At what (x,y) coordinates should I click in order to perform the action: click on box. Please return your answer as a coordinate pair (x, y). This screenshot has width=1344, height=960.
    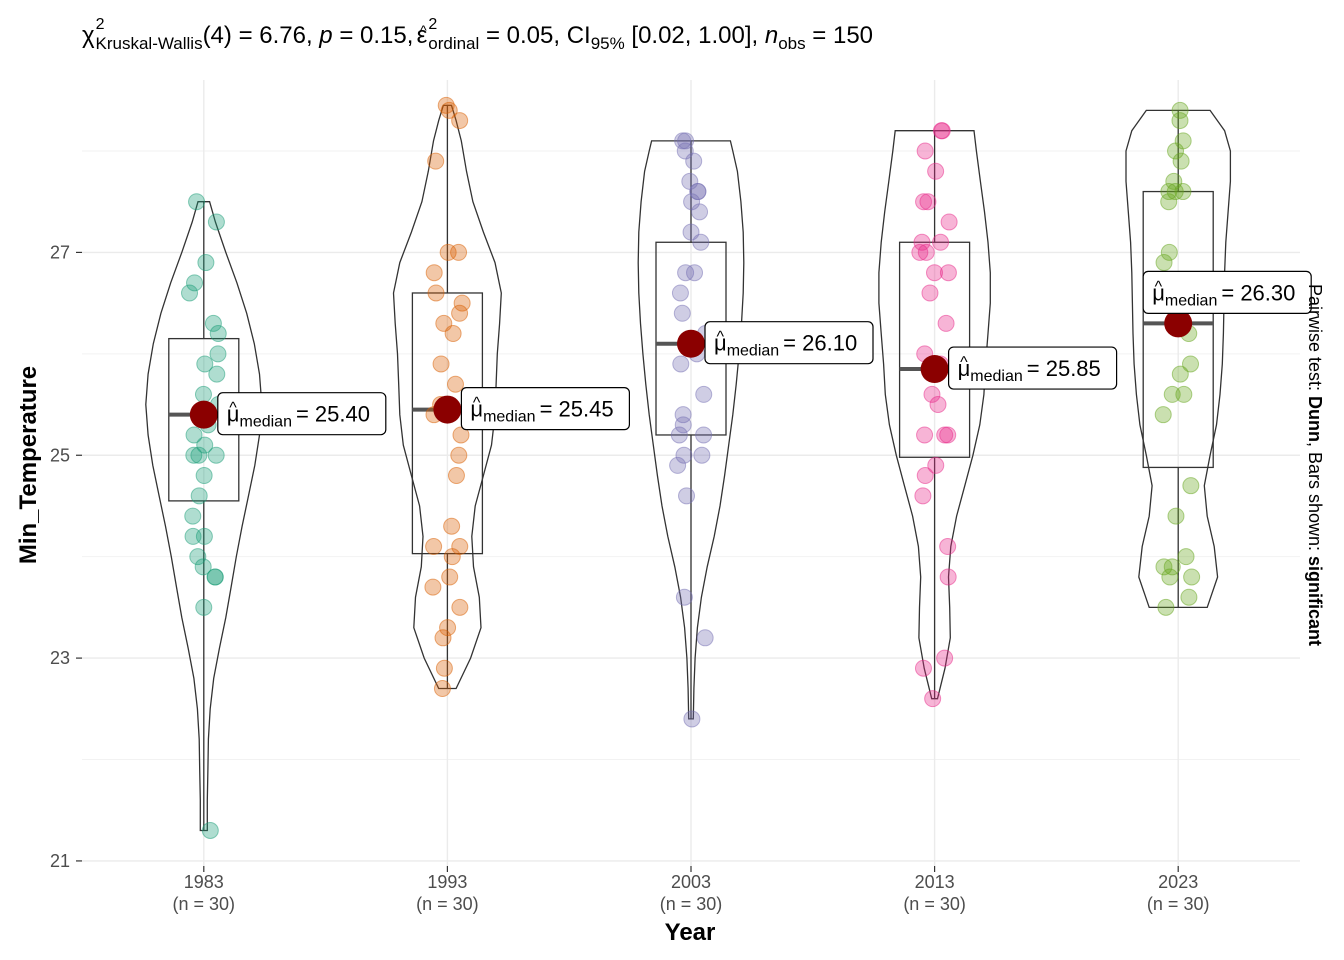
    Looking at the image, I should click on (1178, 329).